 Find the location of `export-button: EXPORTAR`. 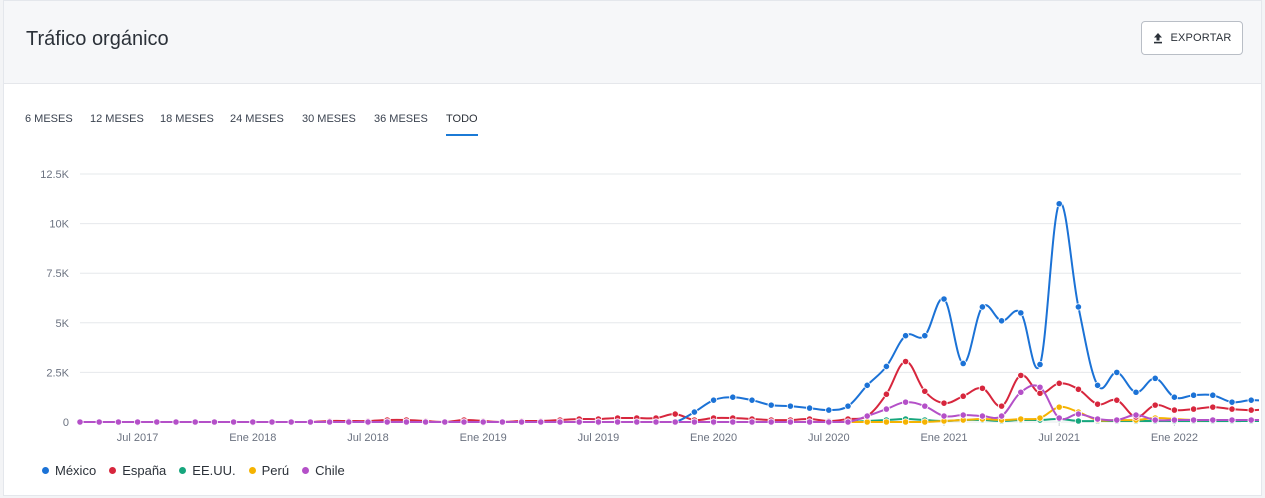

export-button: EXPORTAR is located at coordinates (1192, 38).